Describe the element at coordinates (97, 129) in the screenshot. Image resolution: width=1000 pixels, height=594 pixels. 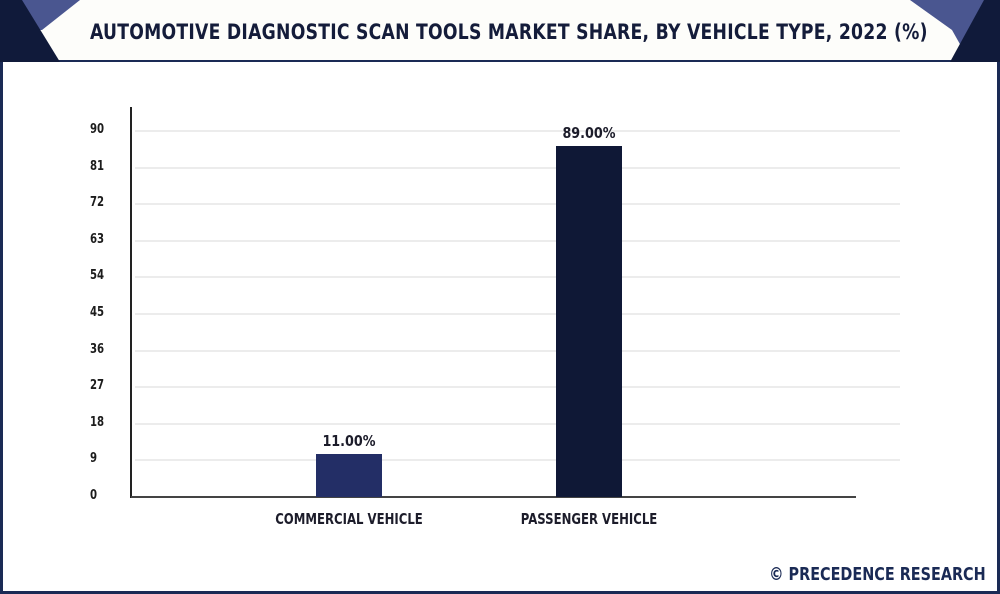
I see `y-tick-label: 90` at that location.